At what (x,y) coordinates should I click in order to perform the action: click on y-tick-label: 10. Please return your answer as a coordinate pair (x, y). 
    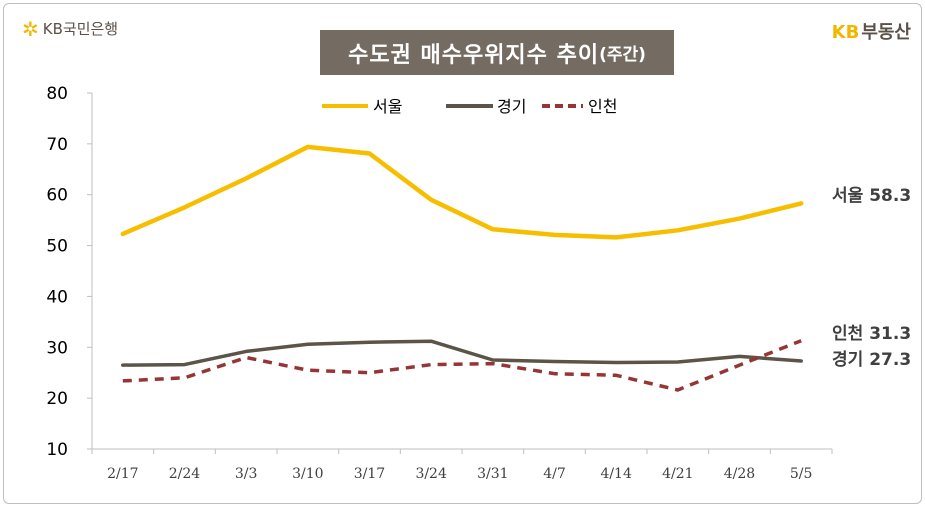
    Looking at the image, I should click on (57, 450).